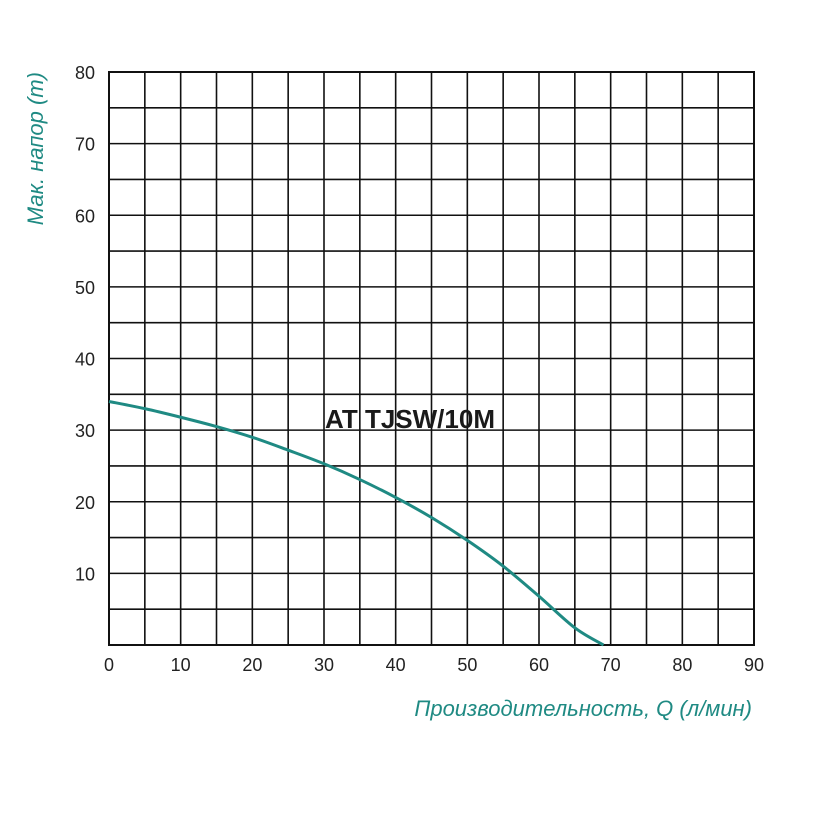 The height and width of the screenshot is (813, 813). What do you see at coordinates (396, 665) in the screenshot?
I see `x-tick-label: 40` at bounding box center [396, 665].